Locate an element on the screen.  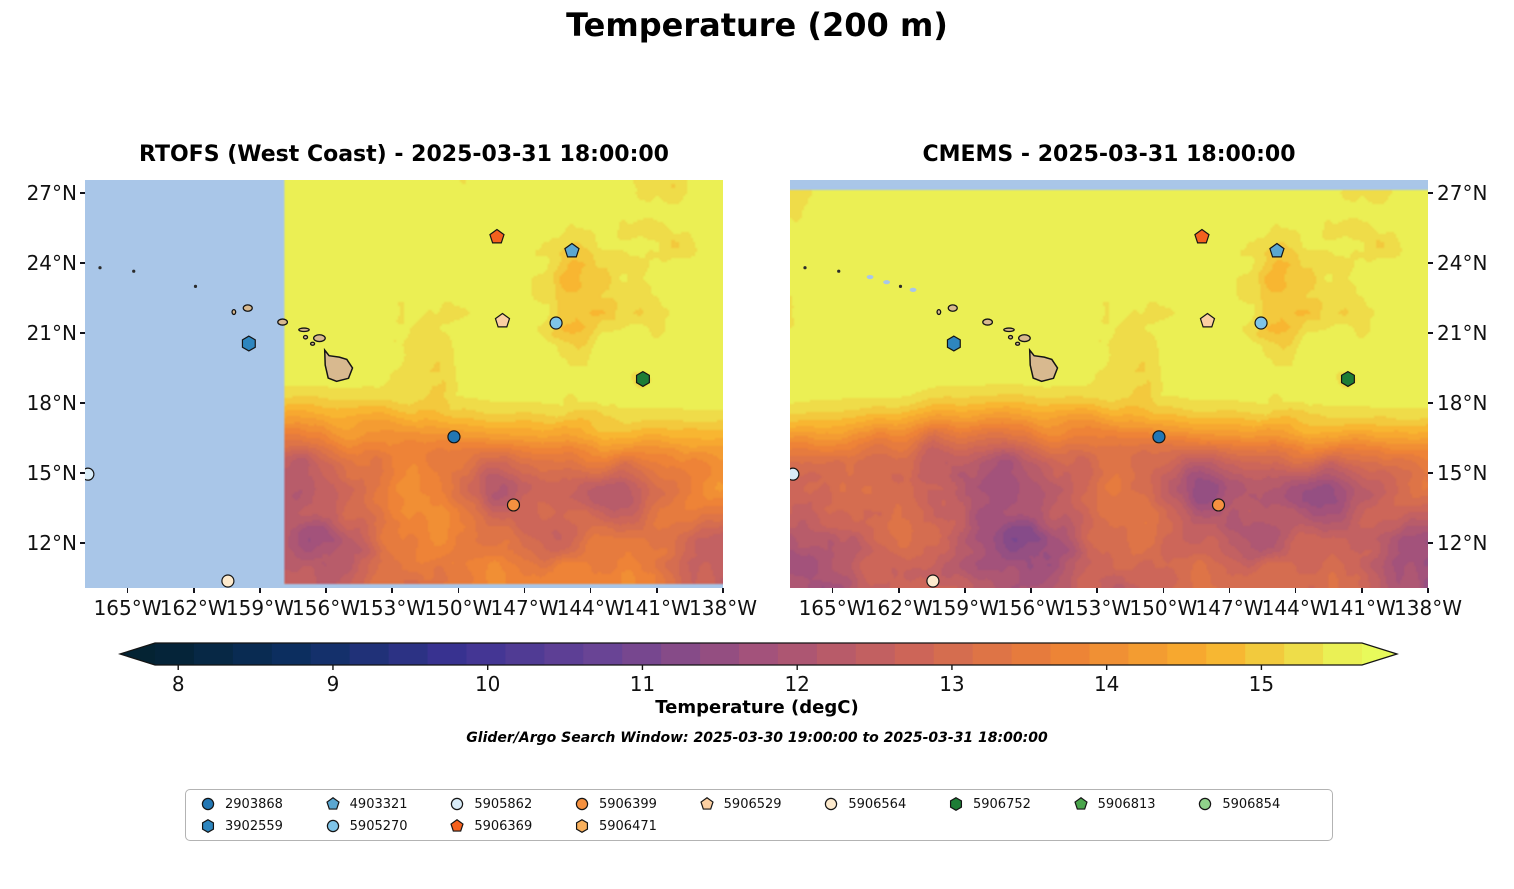
circle-marker-icon is located at coordinates (332, 826).